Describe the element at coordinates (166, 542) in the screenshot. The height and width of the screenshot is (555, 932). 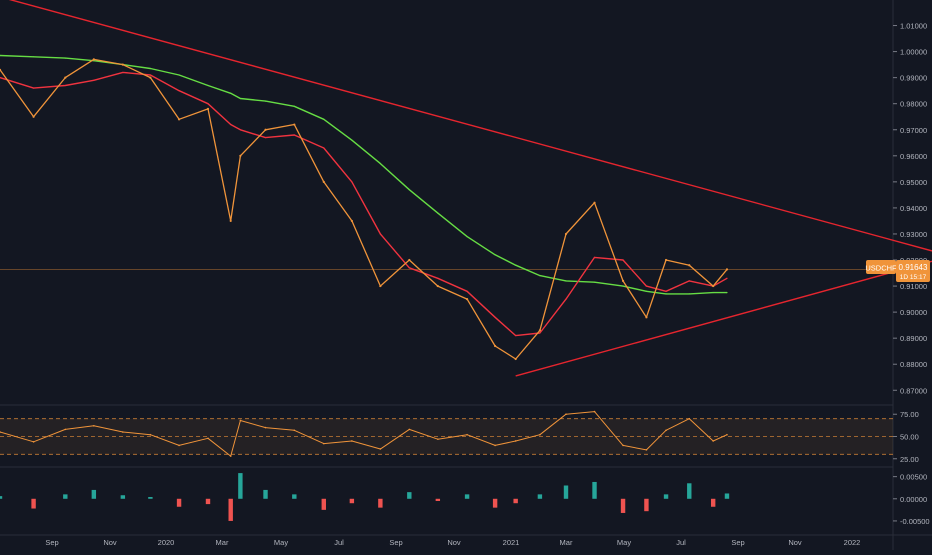
I see `time-tick-label: 2020` at that location.